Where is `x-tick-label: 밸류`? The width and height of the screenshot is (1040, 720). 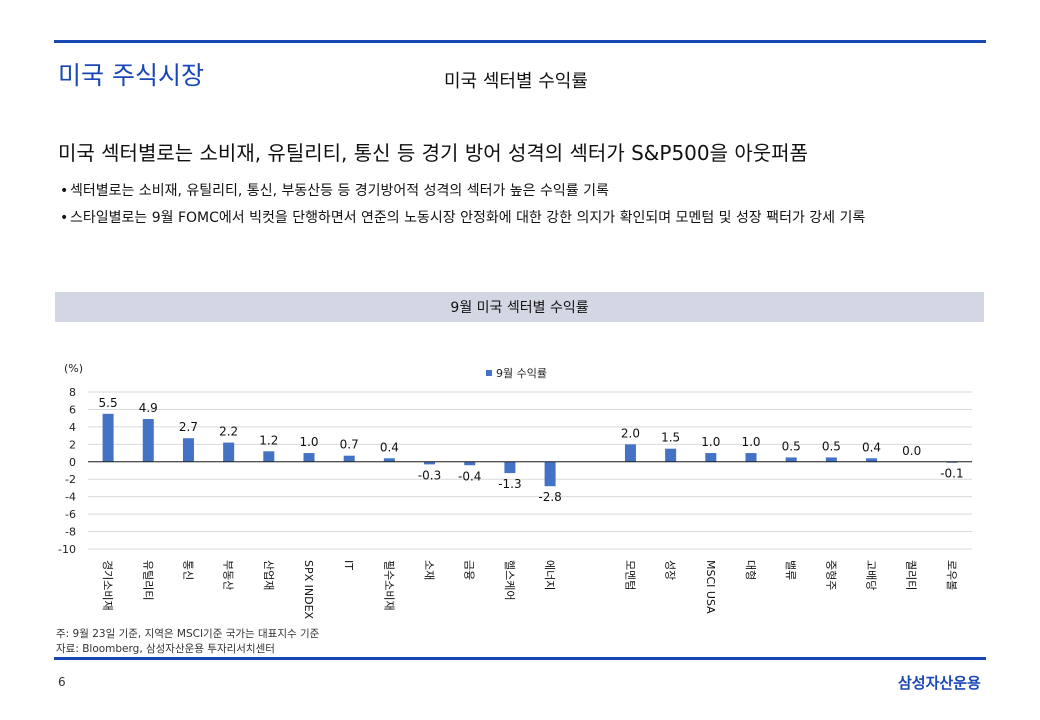
x-tick-label: 밸류 is located at coordinates (790, 570).